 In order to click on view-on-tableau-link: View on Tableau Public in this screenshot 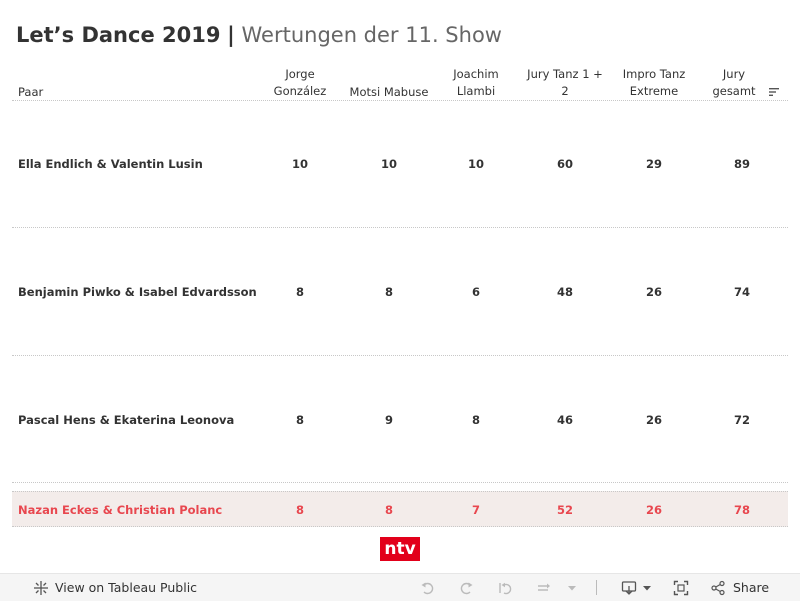, I will do `click(126, 587)`.